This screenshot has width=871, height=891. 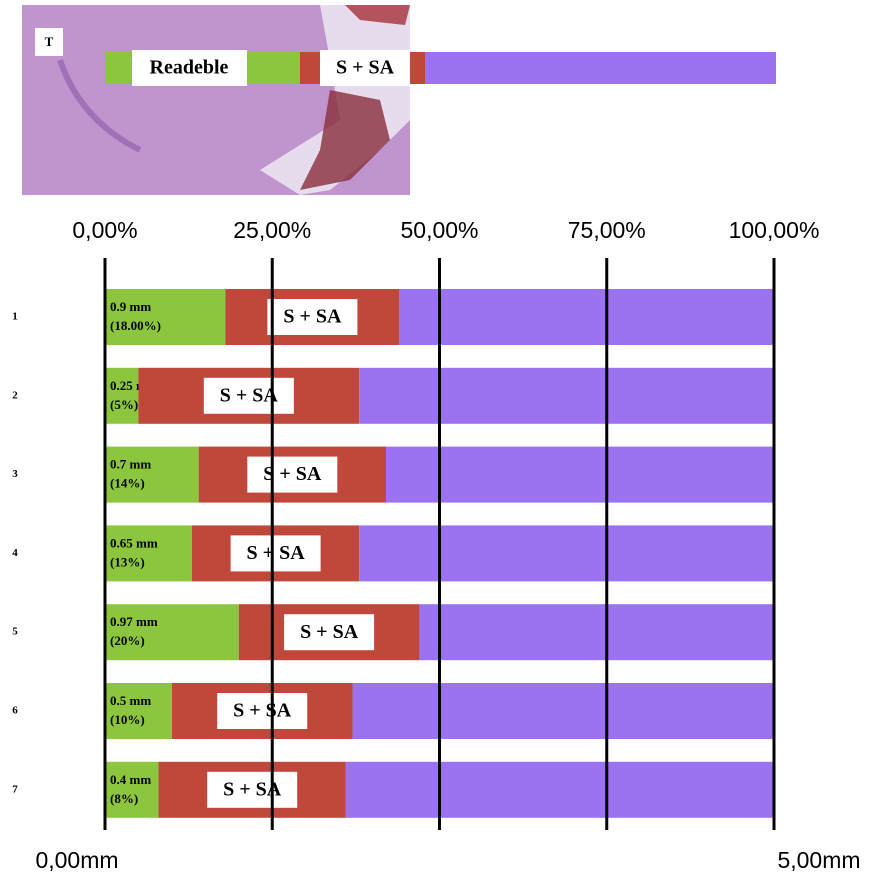 What do you see at coordinates (600, 68) in the screenshot?
I see `legend-swatch` at bounding box center [600, 68].